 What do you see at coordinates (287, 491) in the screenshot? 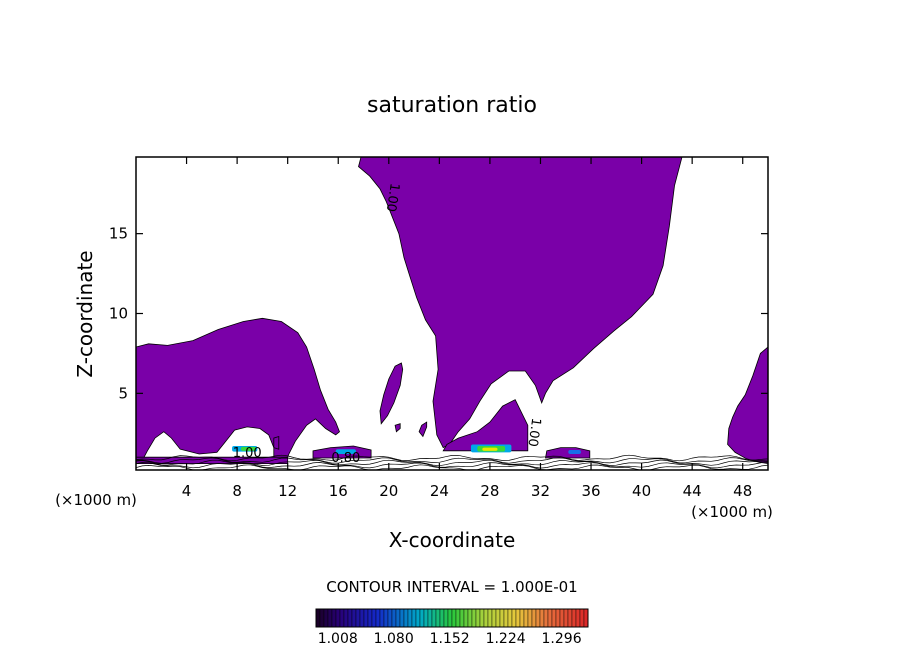
I see `x-tick-label: 12` at bounding box center [287, 491].